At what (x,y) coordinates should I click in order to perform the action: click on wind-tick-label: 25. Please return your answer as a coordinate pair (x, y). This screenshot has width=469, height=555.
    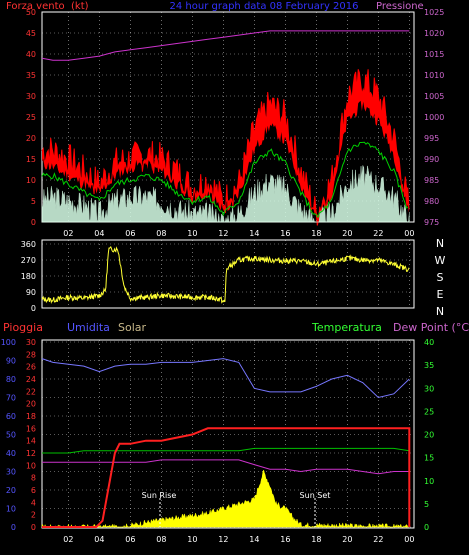
    Looking at the image, I should click on (31, 117).